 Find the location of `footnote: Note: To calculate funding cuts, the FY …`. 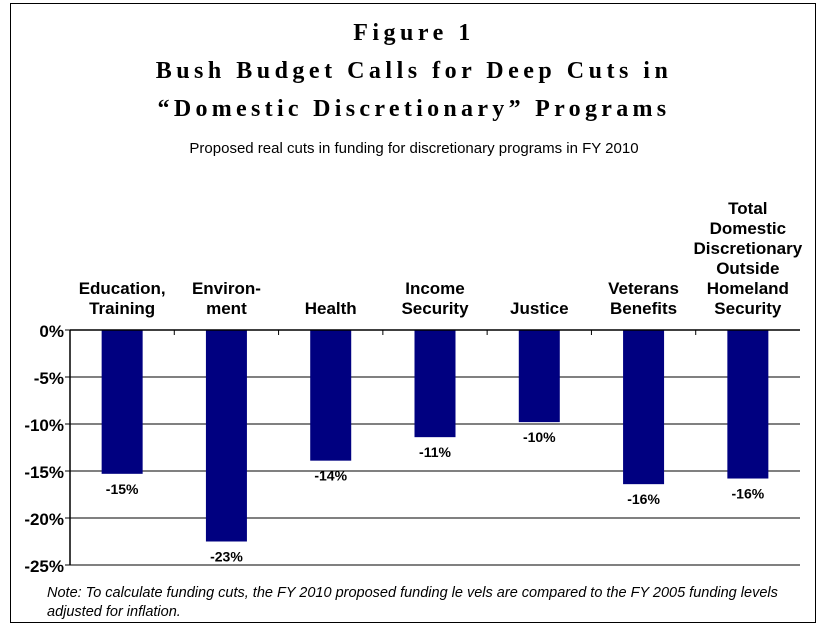

footnote: Note: To calculate funding cuts, the FY … is located at coordinates (434, 603).